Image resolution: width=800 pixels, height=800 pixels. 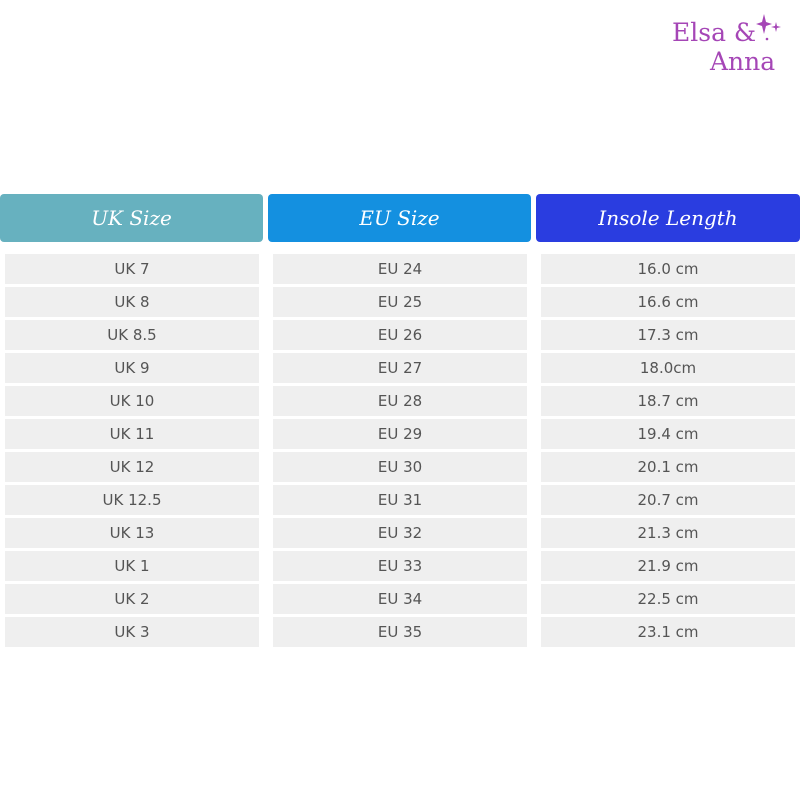 What do you see at coordinates (400, 302) in the screenshot?
I see `table-cell: EU 25` at bounding box center [400, 302].